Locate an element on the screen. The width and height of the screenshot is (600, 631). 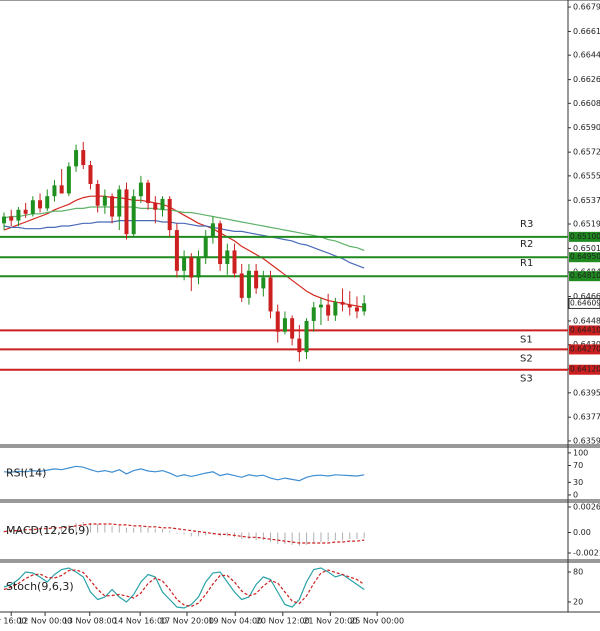
current-price: 0.64609 is located at coordinates (585, 302).